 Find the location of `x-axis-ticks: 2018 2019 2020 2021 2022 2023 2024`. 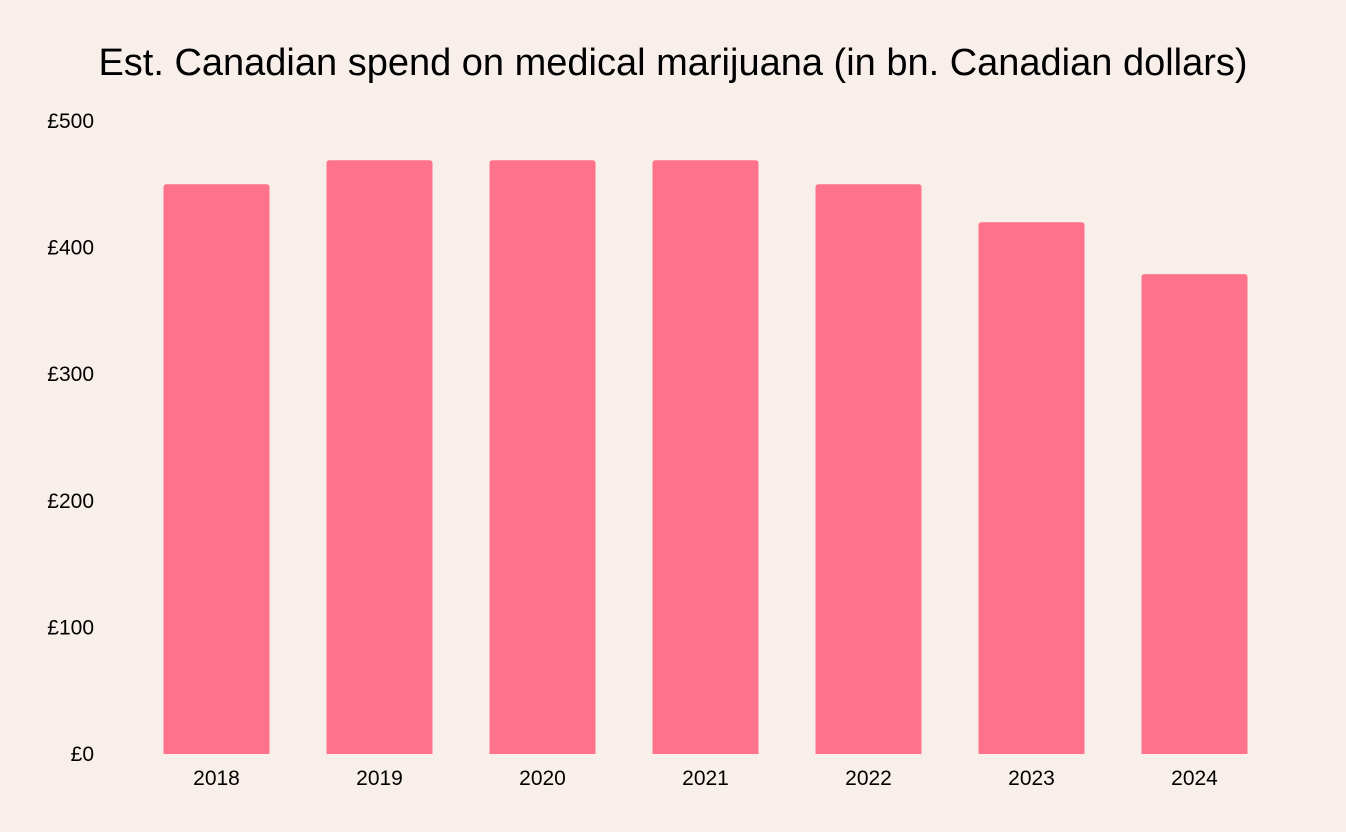

x-axis-ticks: 2018 2019 2020 2021 2022 2023 2024 is located at coordinates (705, 778).